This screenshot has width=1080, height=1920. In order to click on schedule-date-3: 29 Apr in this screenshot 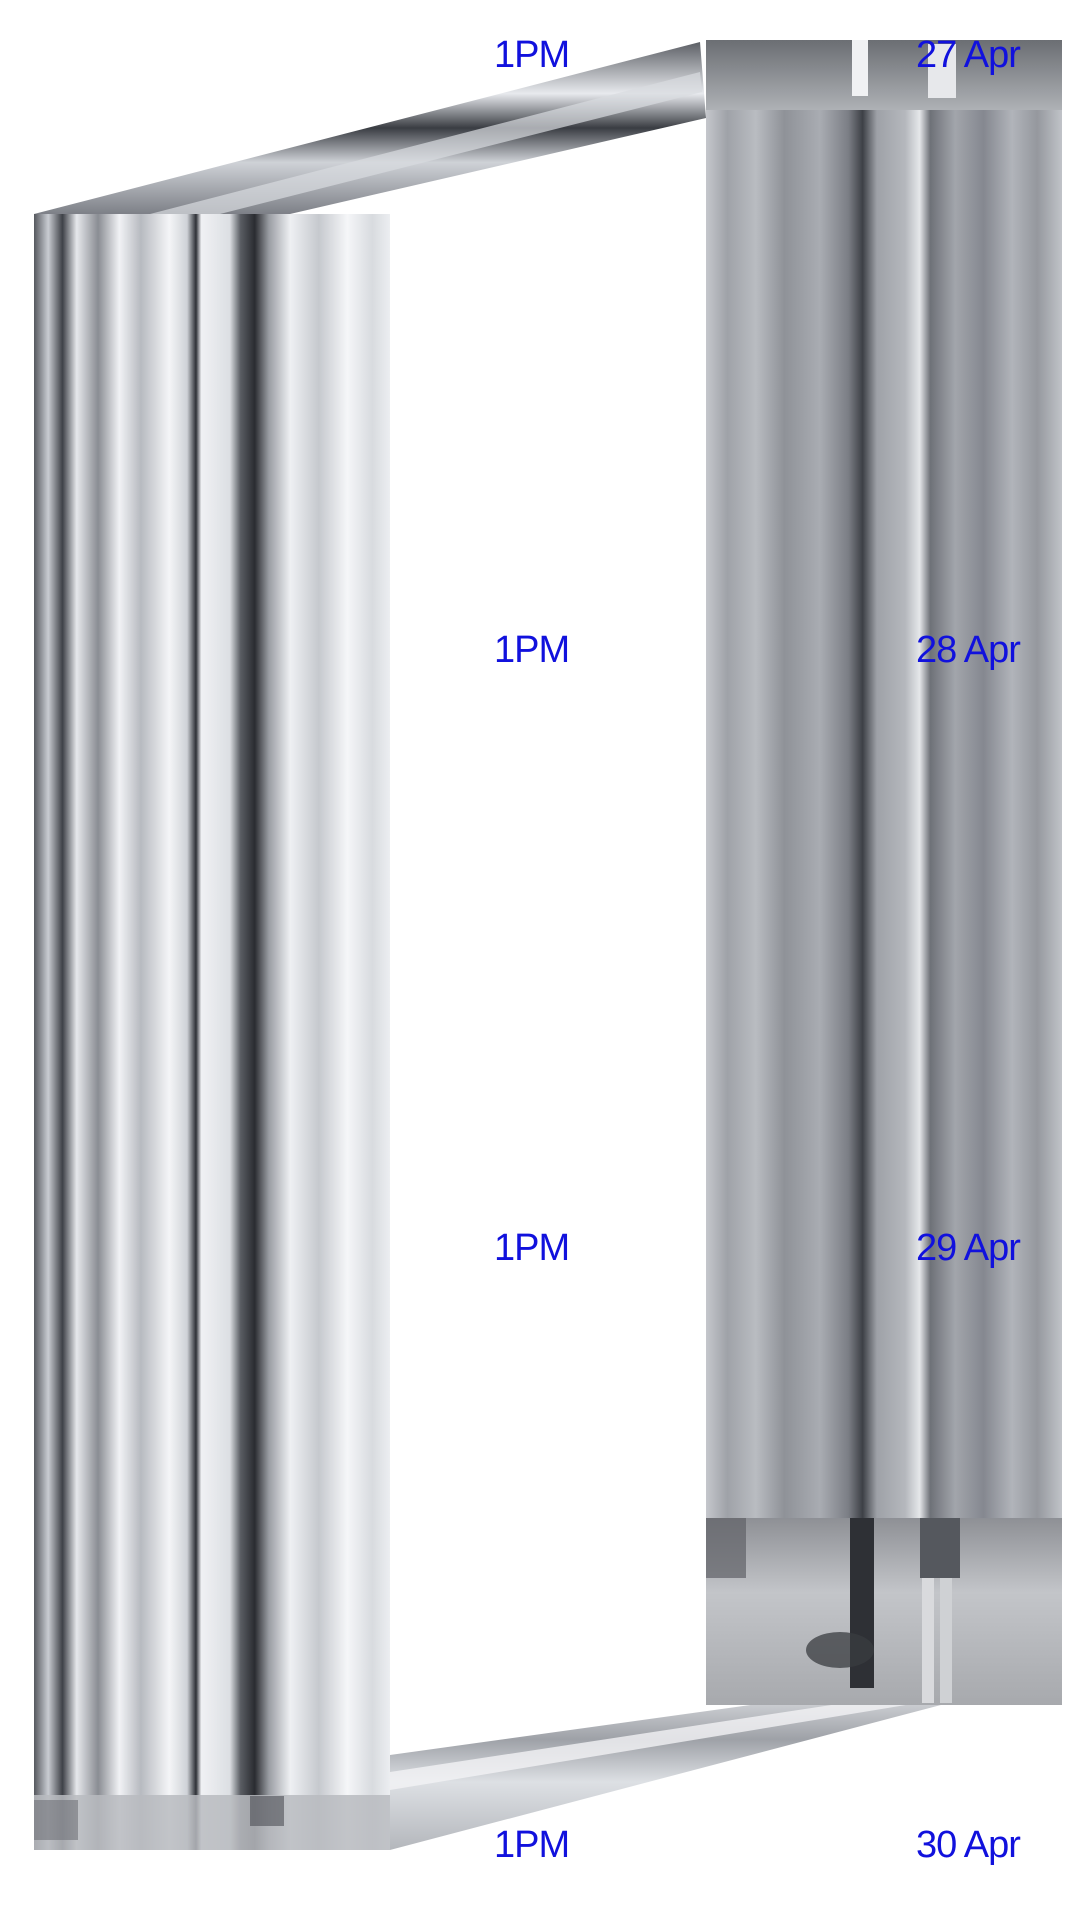, I will do `click(968, 1248)`.